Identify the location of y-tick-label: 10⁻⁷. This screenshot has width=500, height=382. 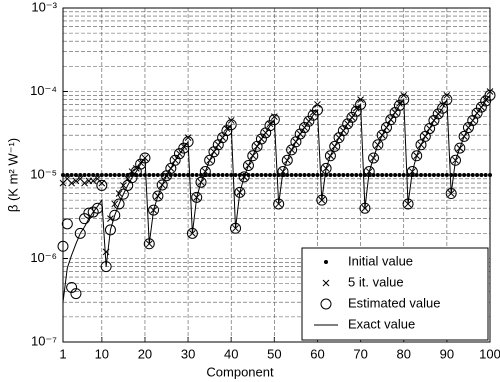
(44, 340).